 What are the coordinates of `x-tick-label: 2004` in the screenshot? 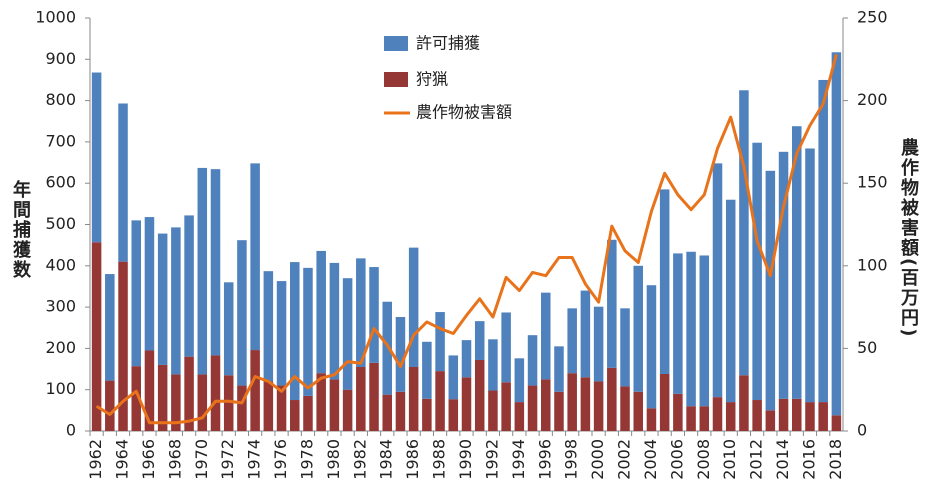 It's located at (650, 459).